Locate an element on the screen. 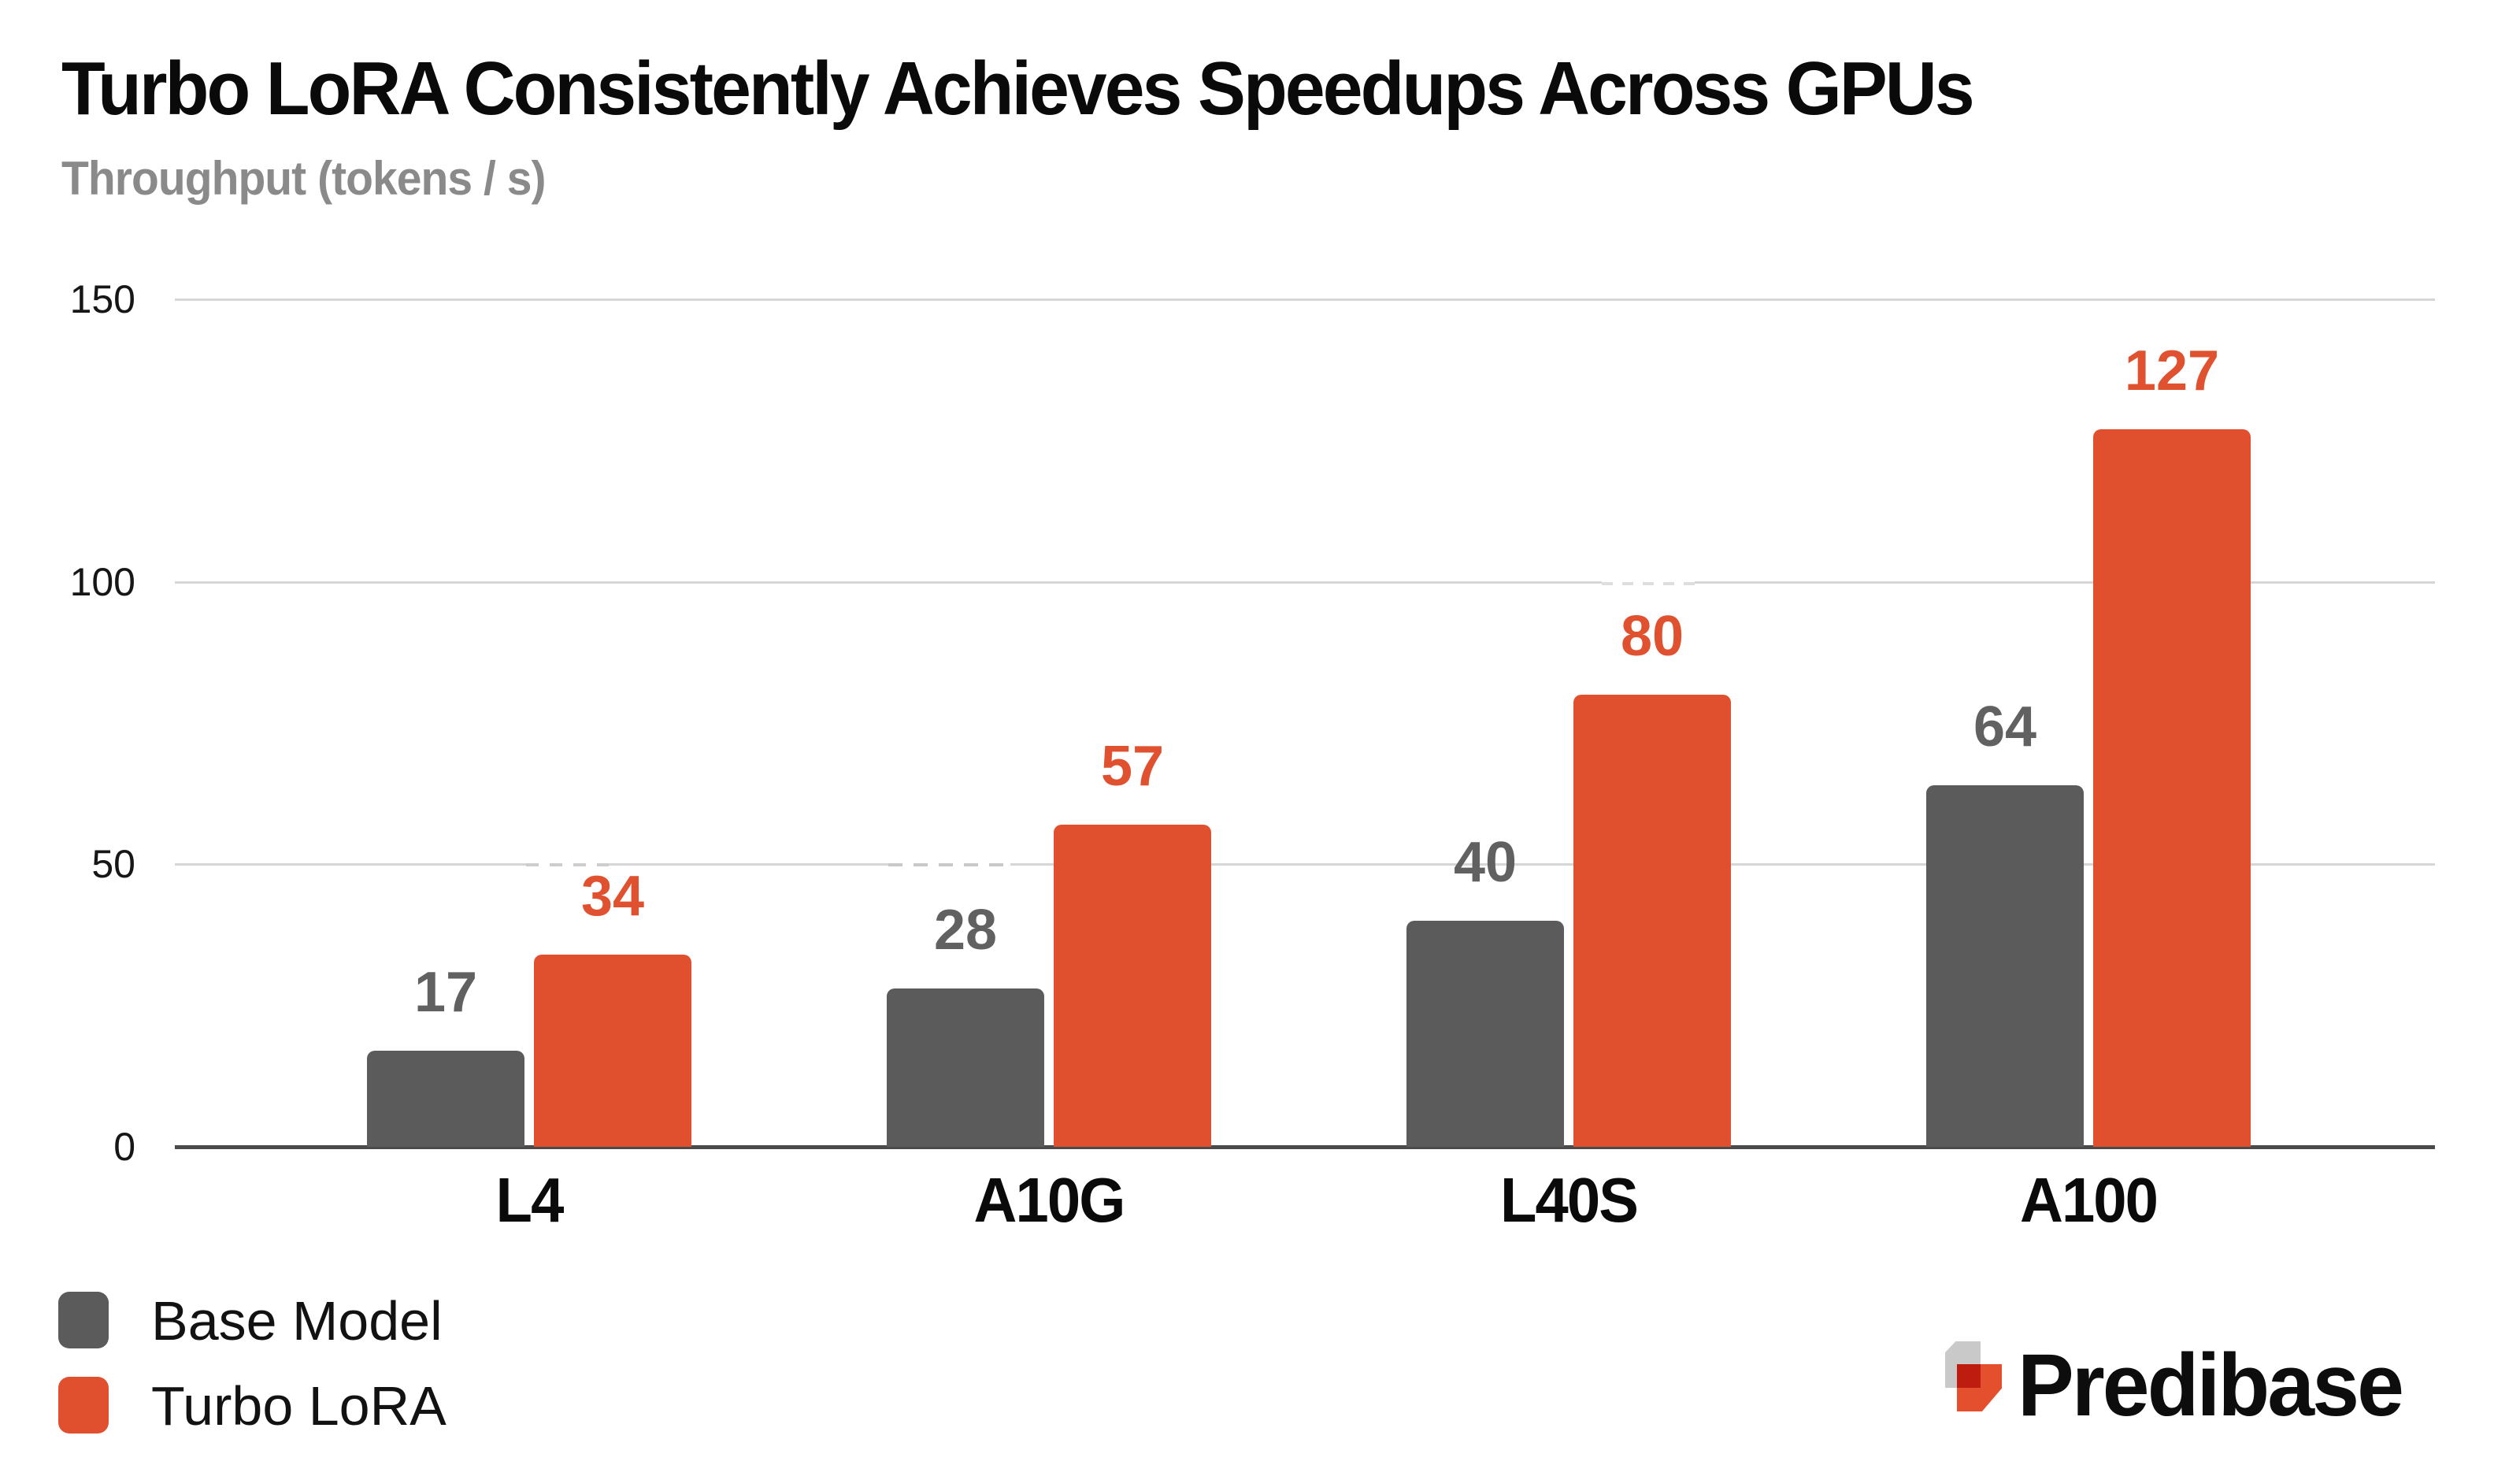 The width and height of the screenshot is (2520, 1465). predibase-wordmark: Predibase is located at coordinates (2211, 1385).